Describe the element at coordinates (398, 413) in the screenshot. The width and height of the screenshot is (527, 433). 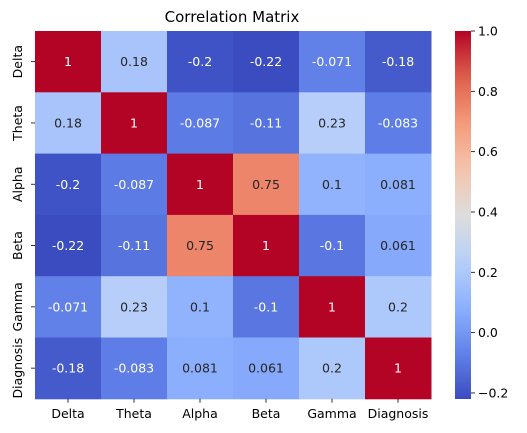
I see `x-tick-label: Diagnosis` at that location.